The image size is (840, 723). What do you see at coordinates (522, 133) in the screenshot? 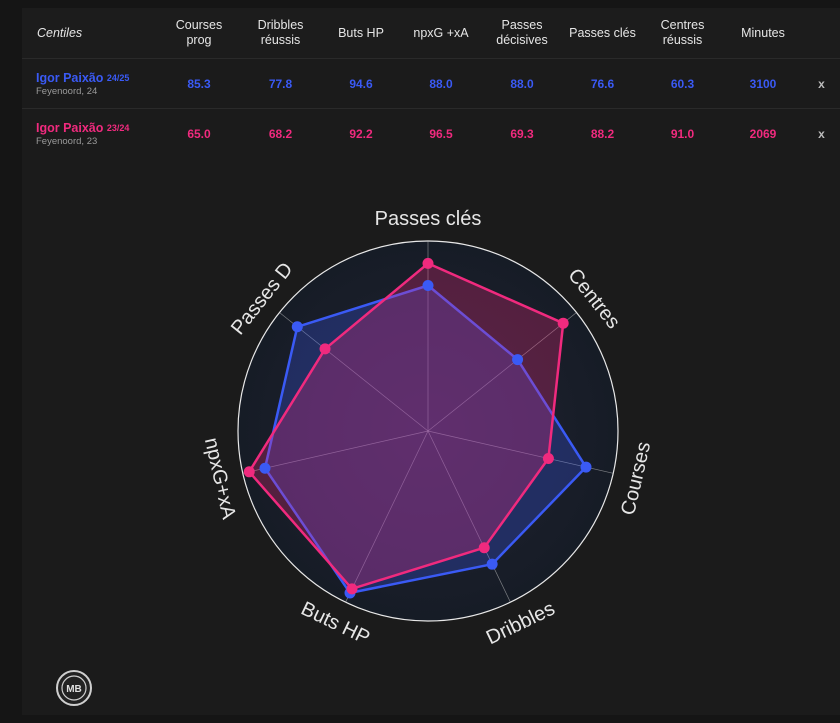
I see `stat-value: 69.3` at bounding box center [522, 133].